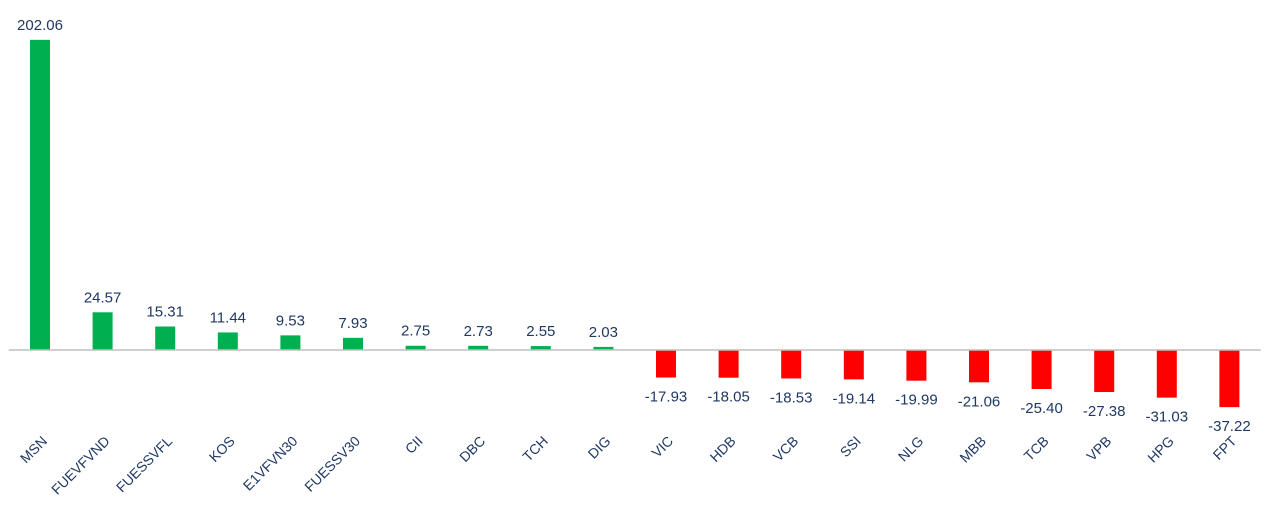 The image size is (1266, 532). Describe the element at coordinates (472, 449) in the screenshot. I see `x-tick-label: DBC` at that location.